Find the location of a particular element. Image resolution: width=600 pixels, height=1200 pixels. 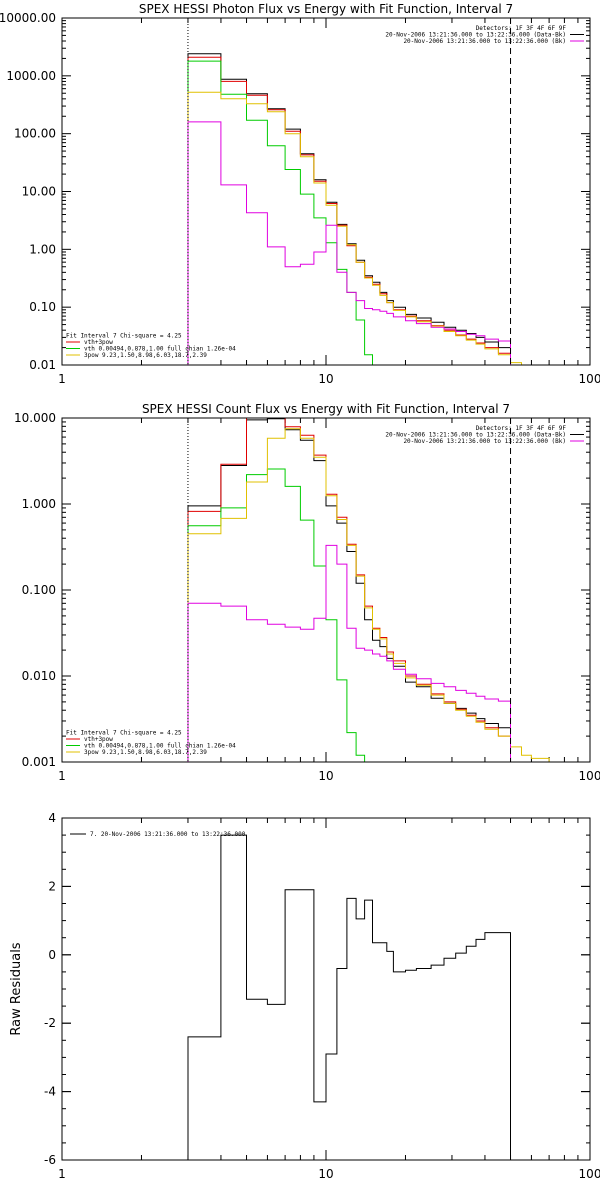

y-tick-label: 100.00 is located at coordinates (35, 134).